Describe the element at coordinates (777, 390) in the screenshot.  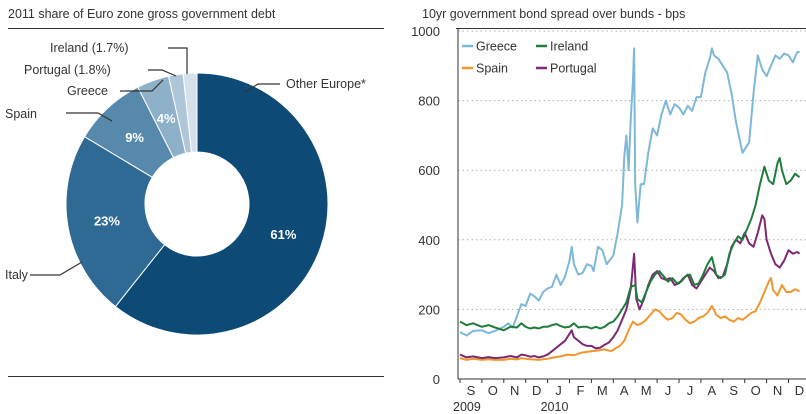
I see `x-month-label-14: N` at that location.